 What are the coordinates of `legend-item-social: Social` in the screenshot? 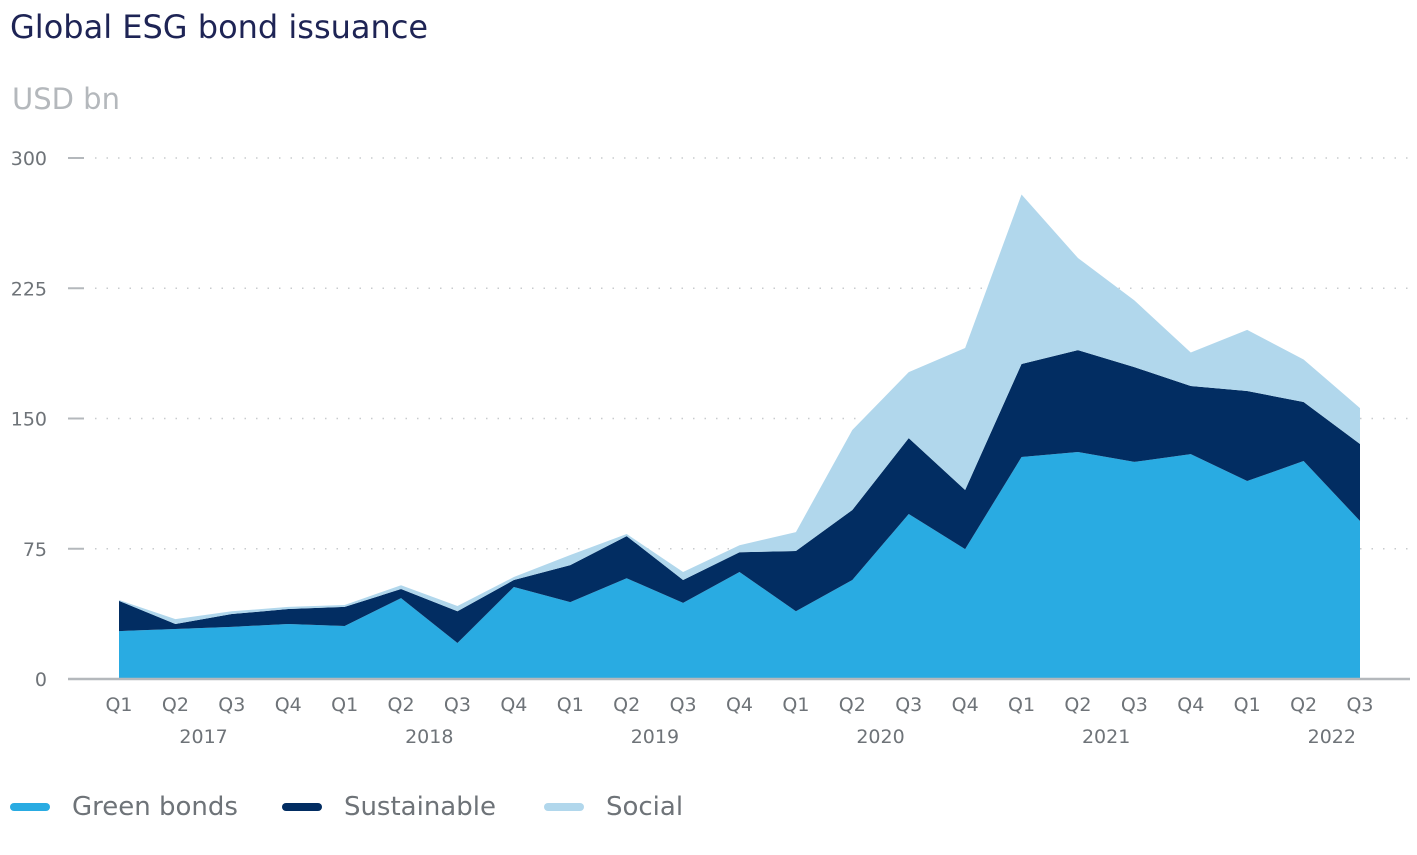 It's located at (613, 807).